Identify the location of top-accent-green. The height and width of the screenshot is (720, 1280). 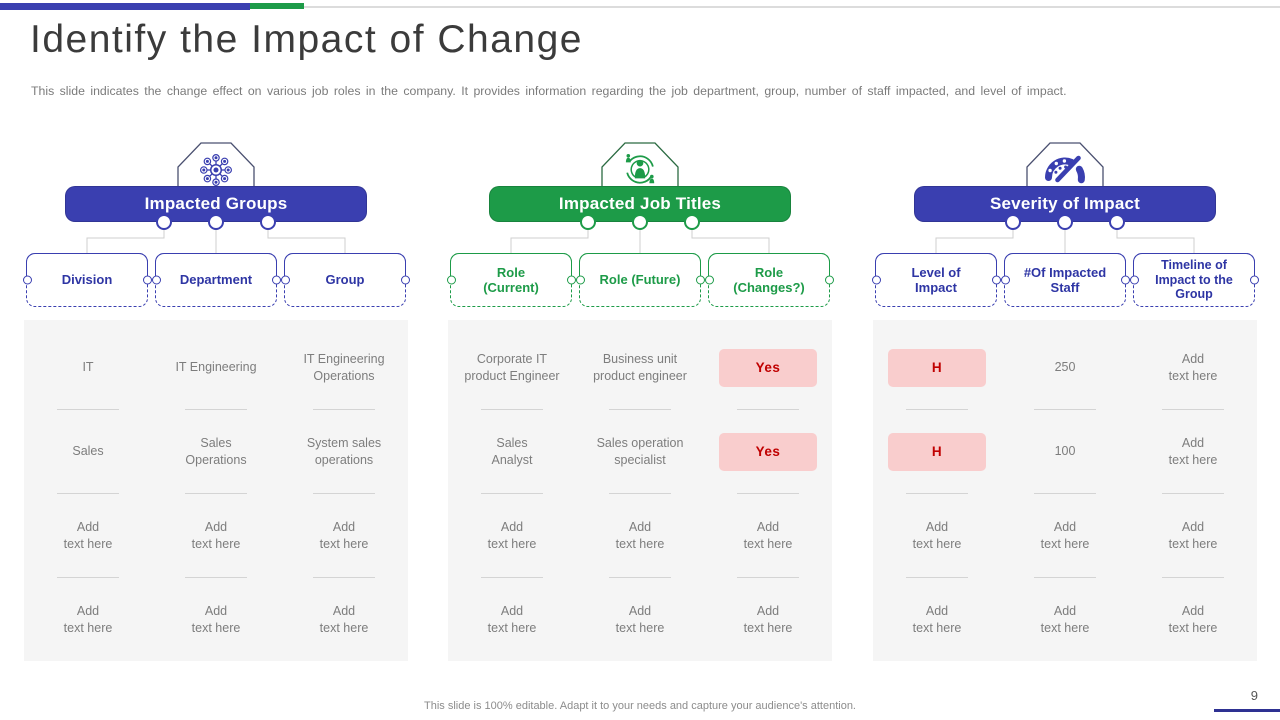
(277, 6).